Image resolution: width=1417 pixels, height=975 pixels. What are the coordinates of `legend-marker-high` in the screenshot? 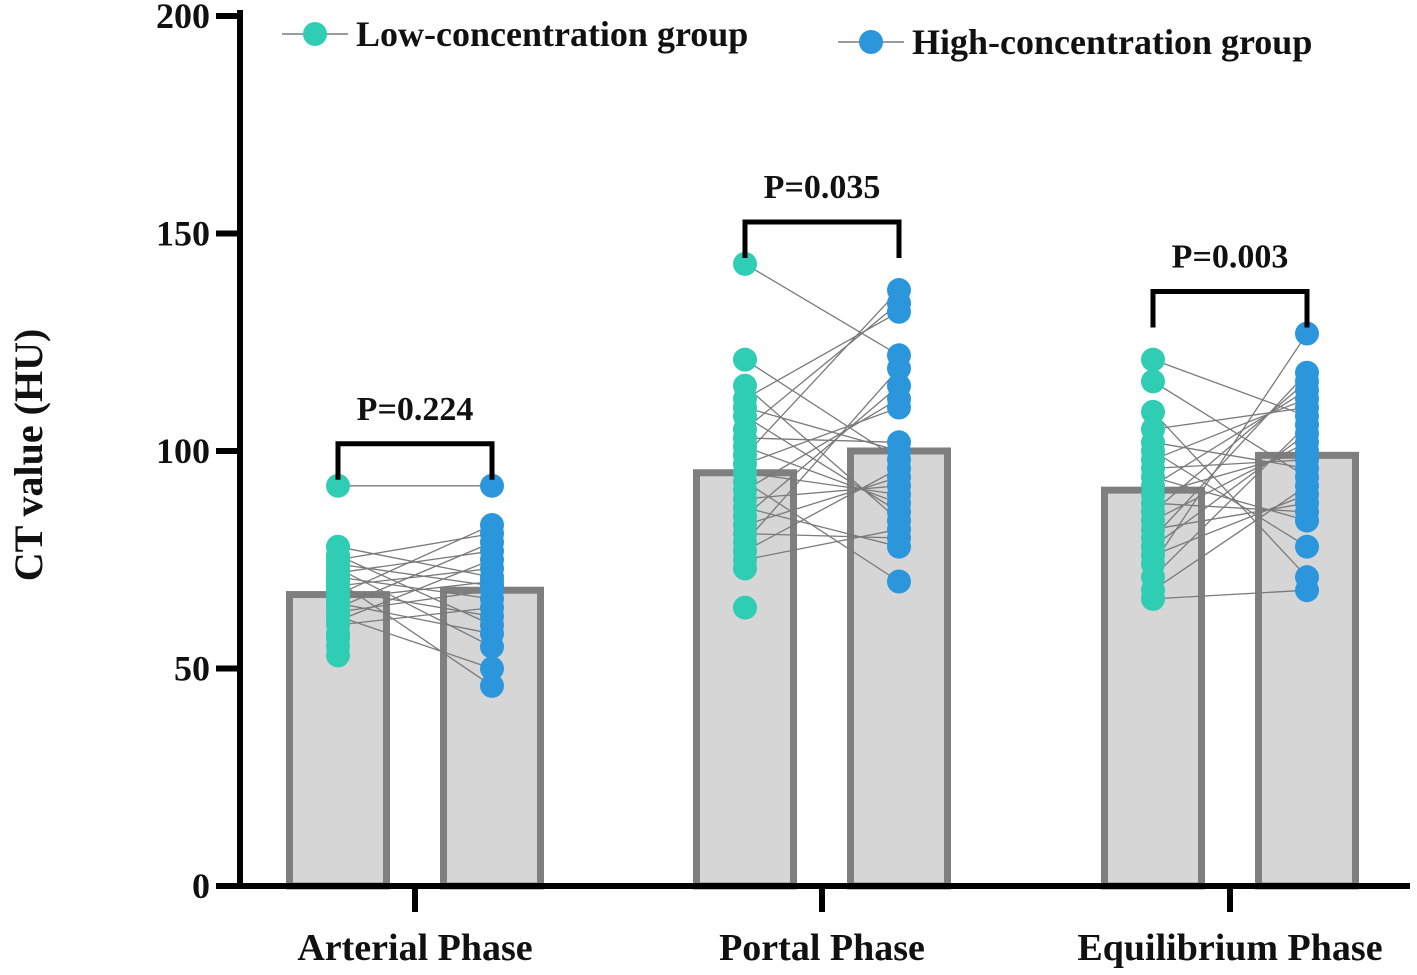 It's located at (871, 42).